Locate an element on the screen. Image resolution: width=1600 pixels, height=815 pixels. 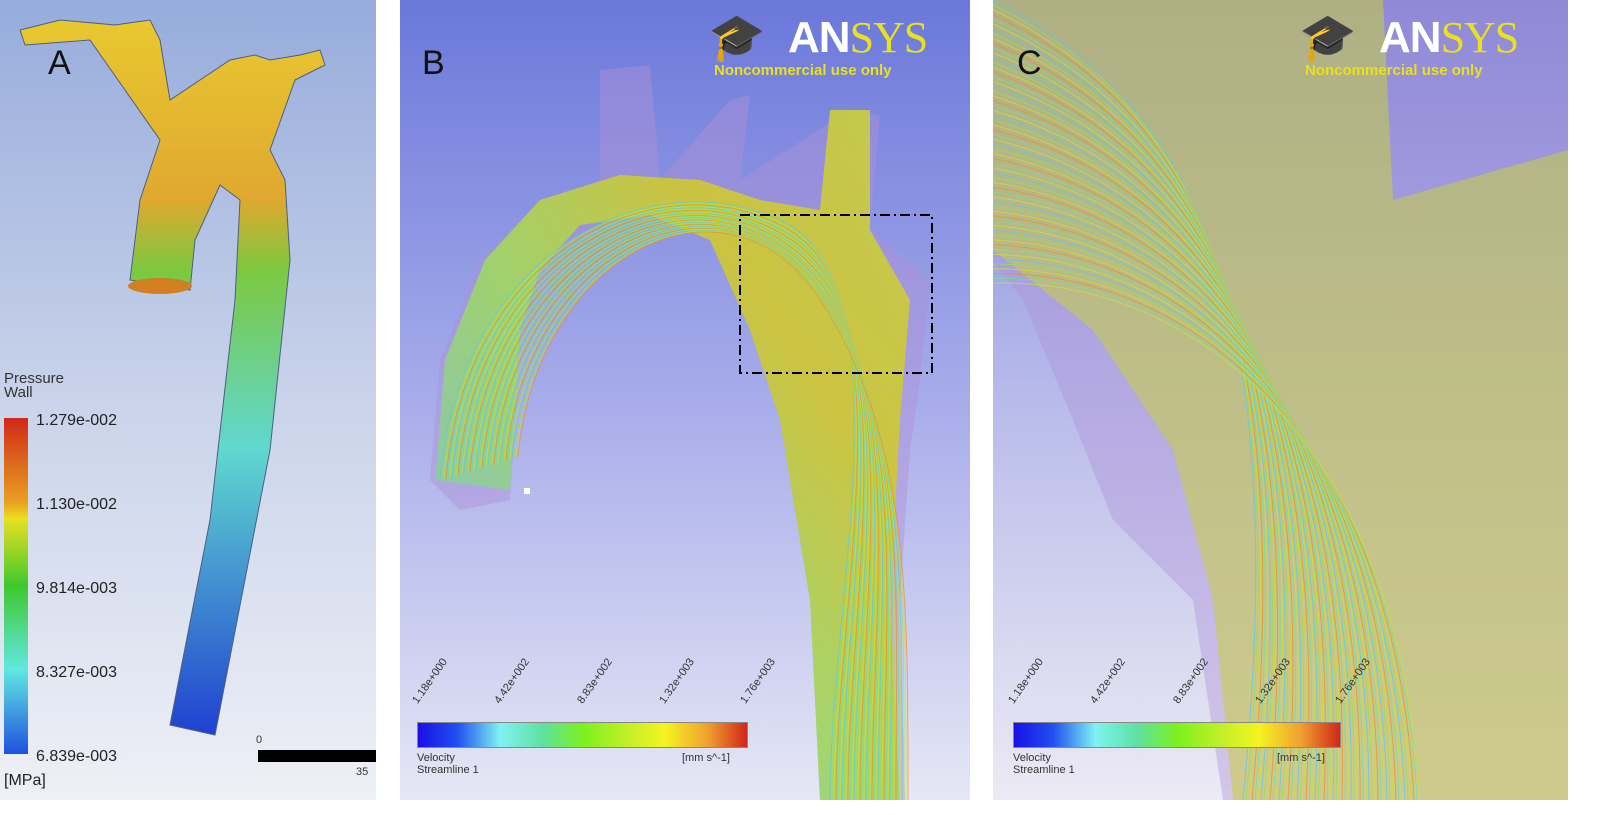
legend-tick: 8.327e-003 is located at coordinates (76, 672).